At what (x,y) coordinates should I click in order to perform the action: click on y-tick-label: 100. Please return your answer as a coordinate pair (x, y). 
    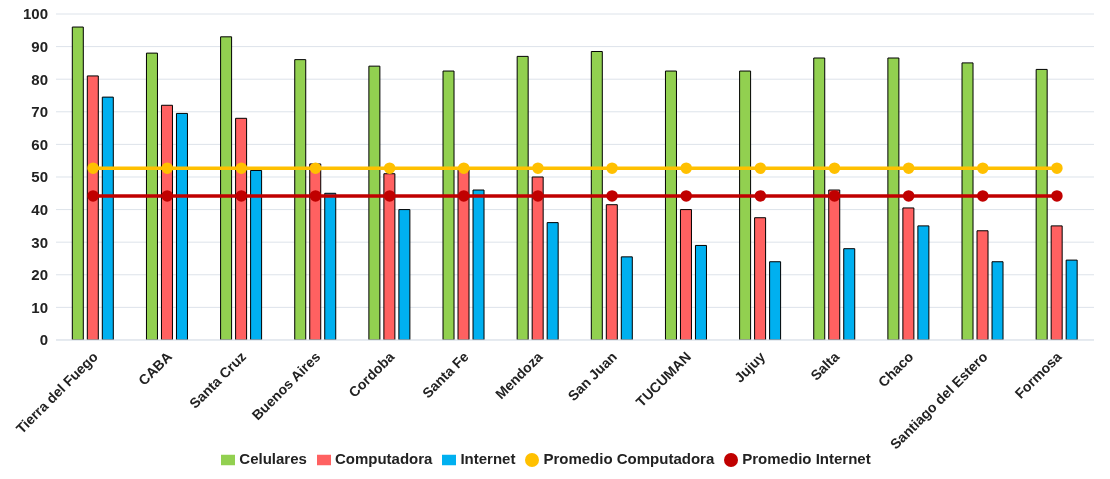
    Looking at the image, I should click on (35, 14).